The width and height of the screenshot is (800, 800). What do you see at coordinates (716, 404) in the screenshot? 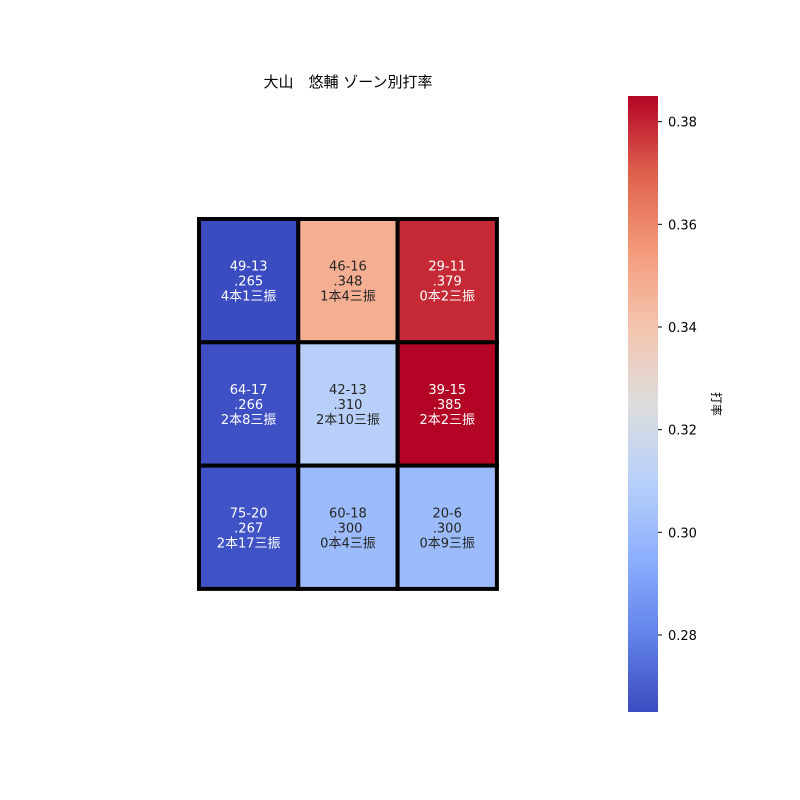
I see `colorbar-label: 打率` at bounding box center [716, 404].